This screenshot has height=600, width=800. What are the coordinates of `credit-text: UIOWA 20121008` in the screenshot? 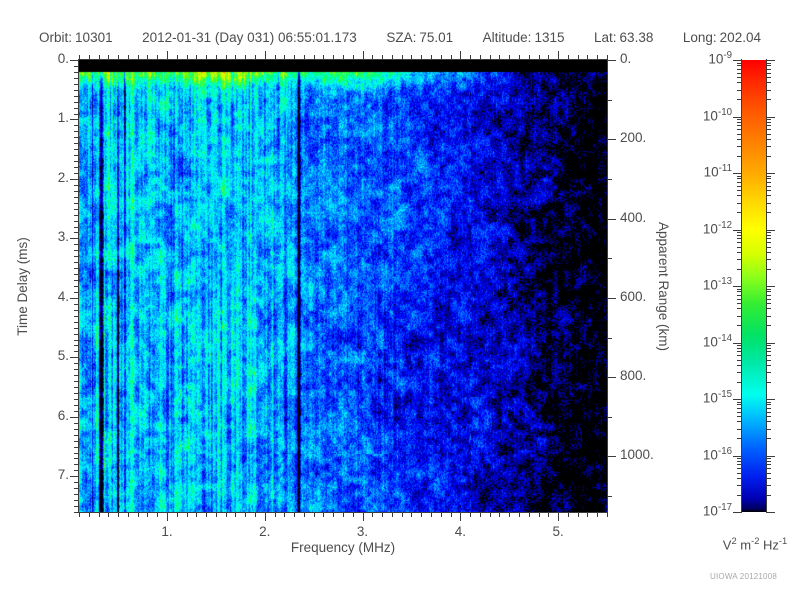 It's located at (743, 576).